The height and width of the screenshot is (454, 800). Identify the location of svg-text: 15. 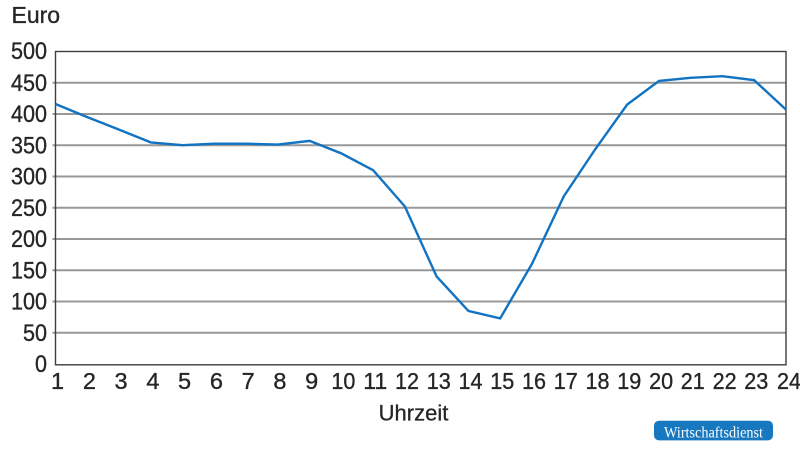
(502, 381).